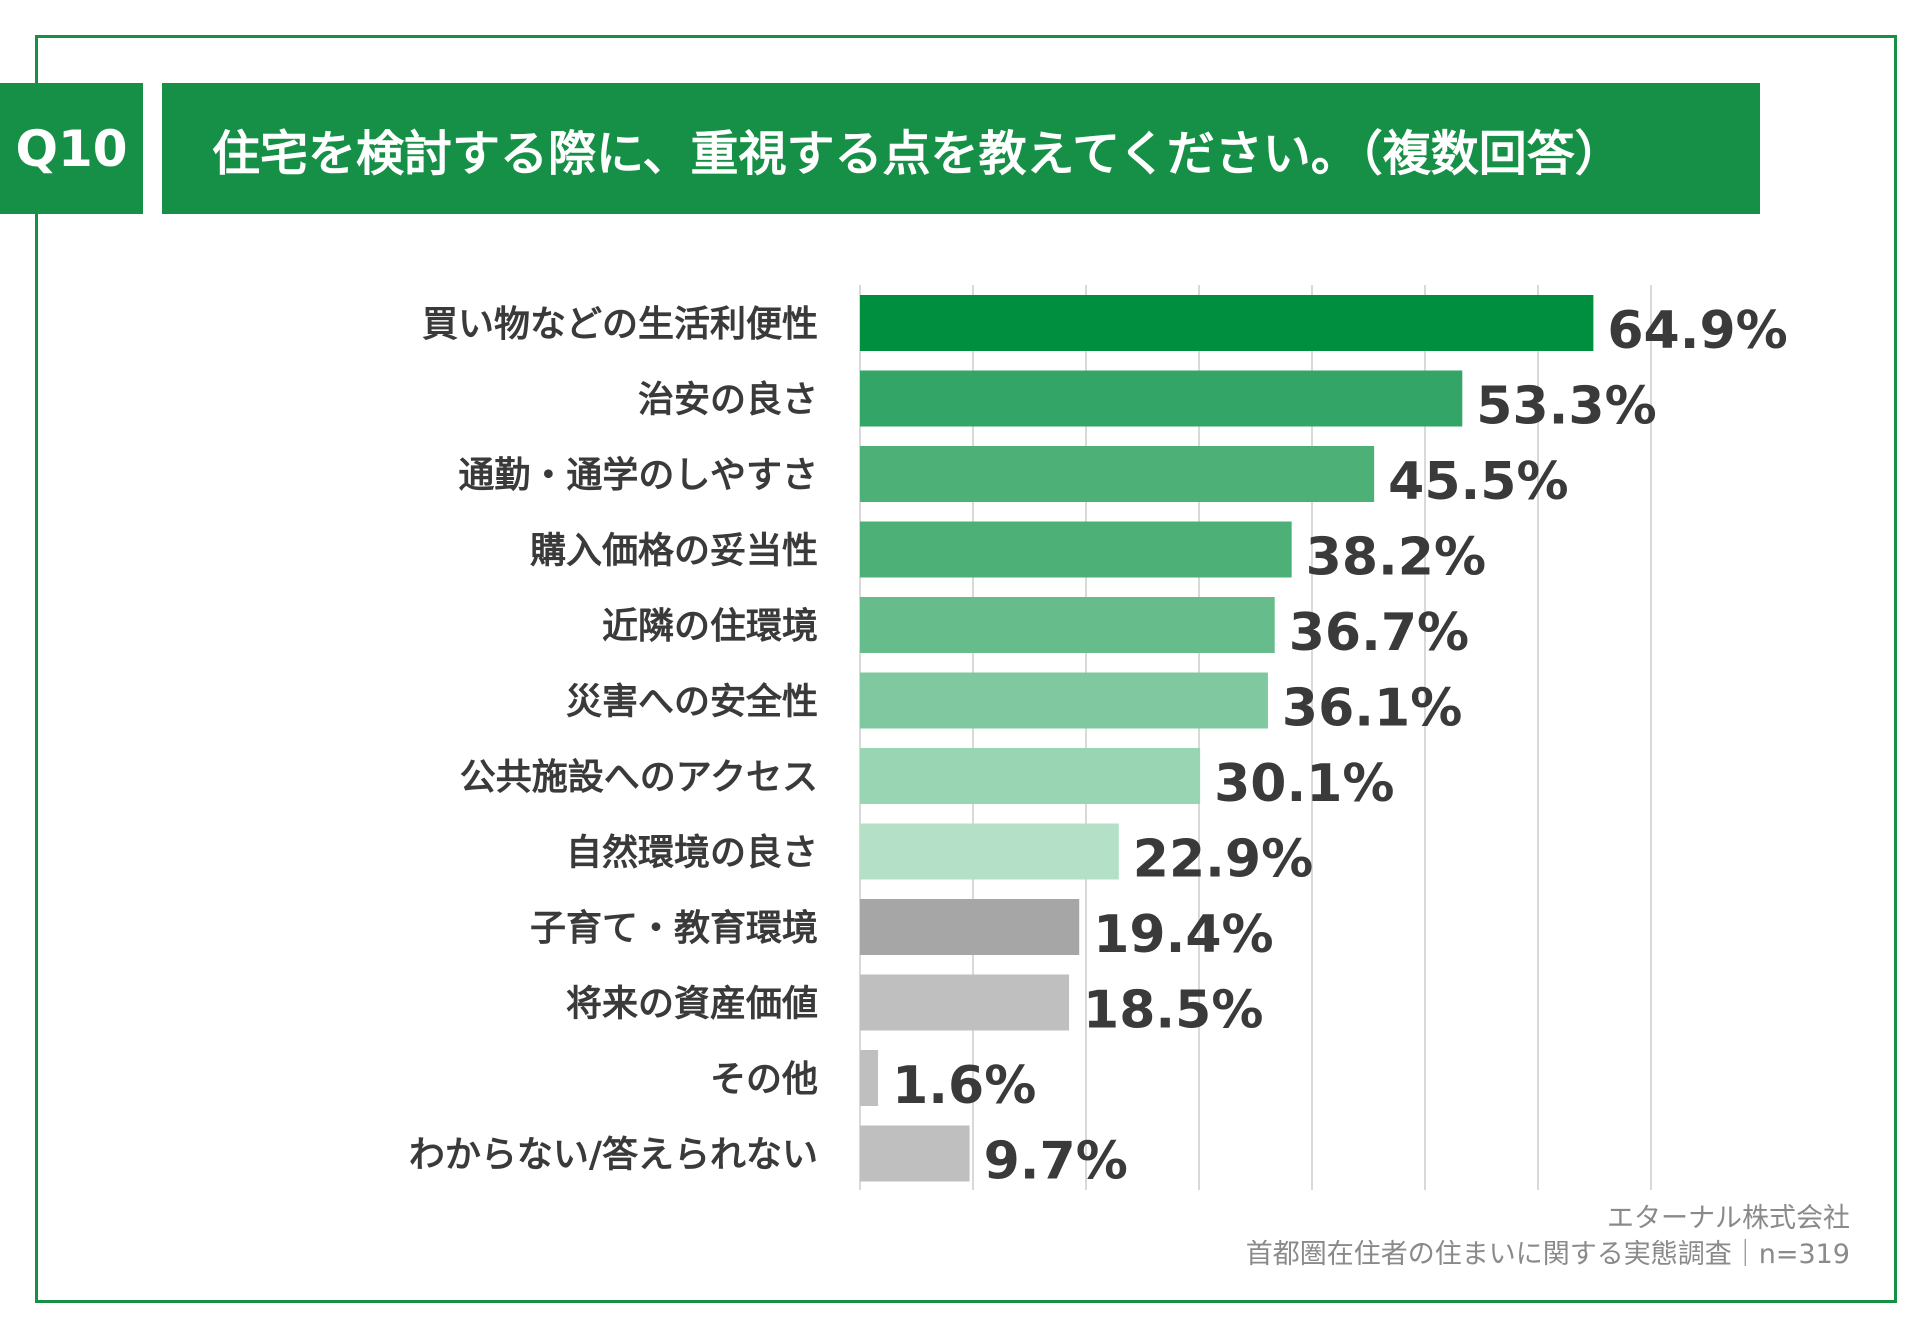 The image size is (1920, 1329). I want to click on value-label: 45.5%, so click(1478, 482).